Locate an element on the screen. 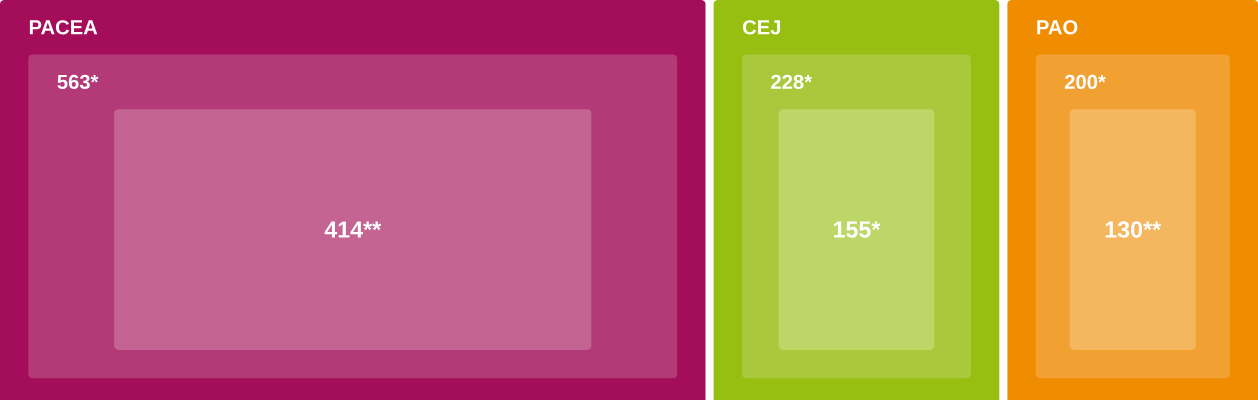  data-label: 228* is located at coordinates (792, 81).